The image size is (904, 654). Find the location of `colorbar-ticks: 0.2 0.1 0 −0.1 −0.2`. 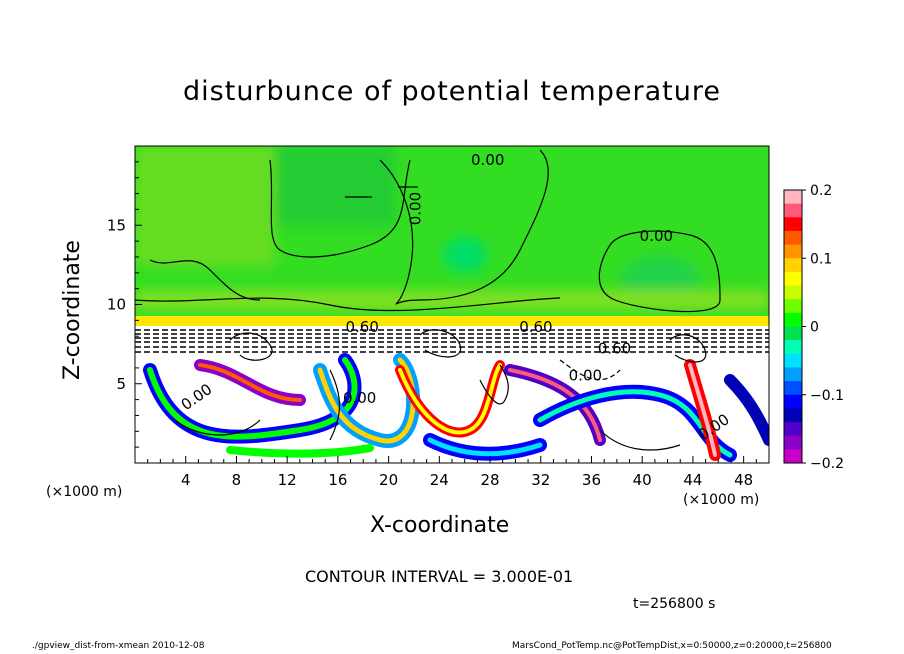

colorbar-ticks: 0.2 0.1 0 −0.1 −0.2 is located at coordinates (823, 327).